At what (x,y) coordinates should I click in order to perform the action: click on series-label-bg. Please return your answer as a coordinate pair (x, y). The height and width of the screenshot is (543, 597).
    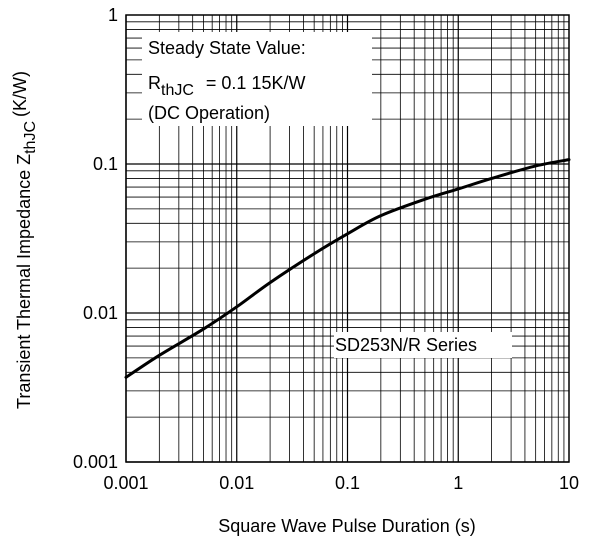
    Looking at the image, I should click on (423, 345).